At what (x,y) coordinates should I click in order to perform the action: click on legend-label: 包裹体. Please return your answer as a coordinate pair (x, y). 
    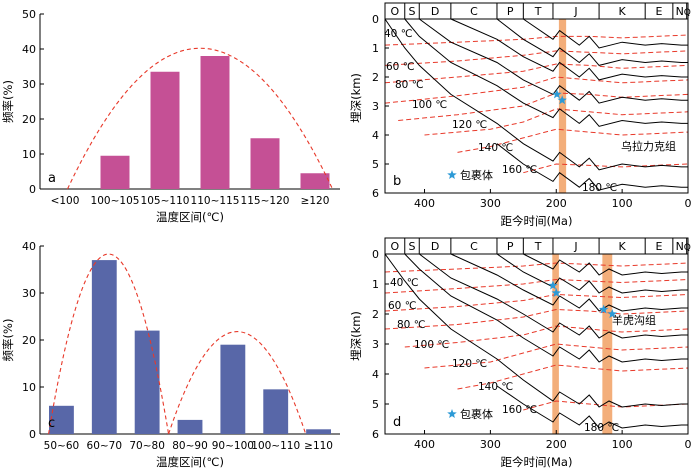
    Looking at the image, I should click on (476, 175).